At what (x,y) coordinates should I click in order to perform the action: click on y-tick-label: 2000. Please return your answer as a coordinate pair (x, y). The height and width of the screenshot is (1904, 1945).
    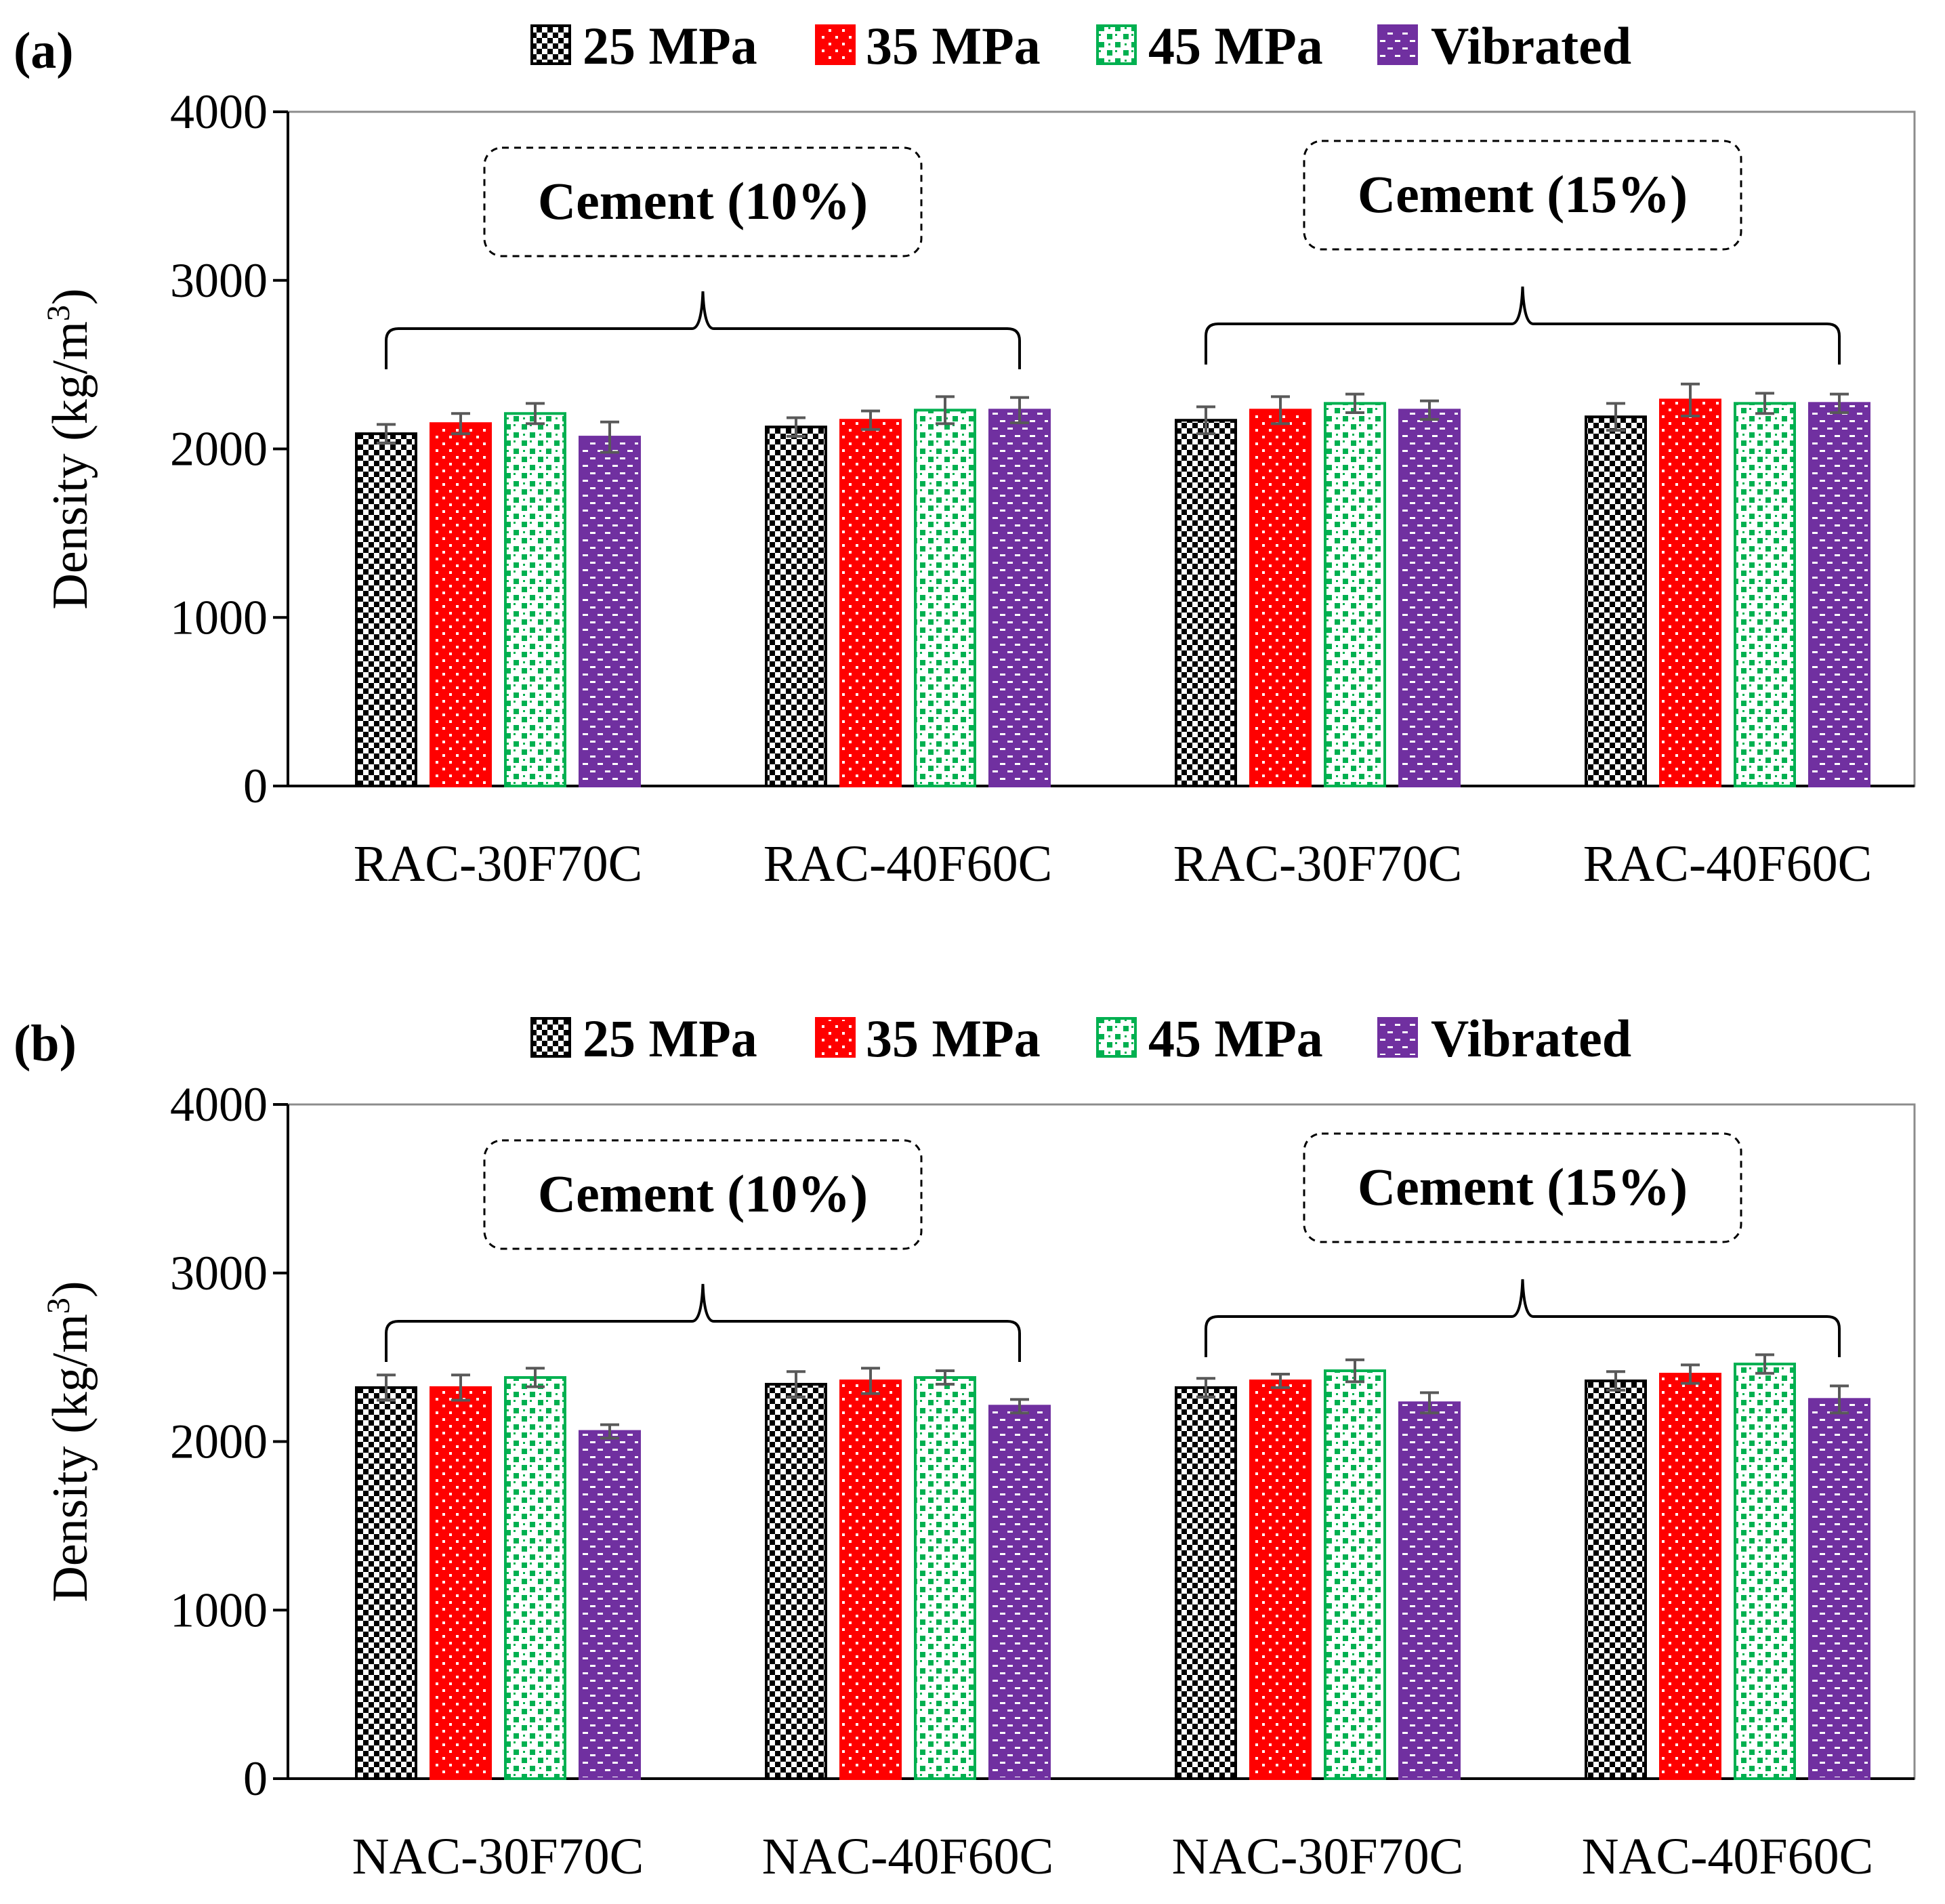
    Looking at the image, I should click on (219, 1442).